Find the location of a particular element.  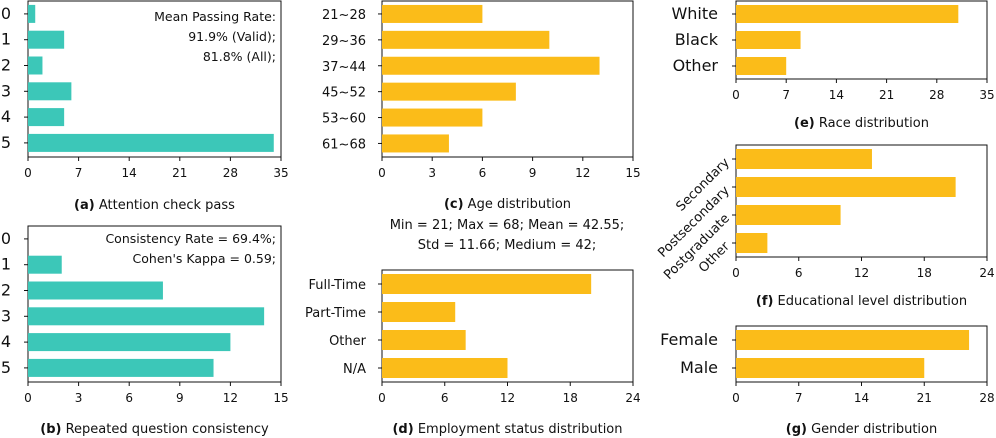

caption-text: Repeated question consistency is located at coordinates (165, 429).